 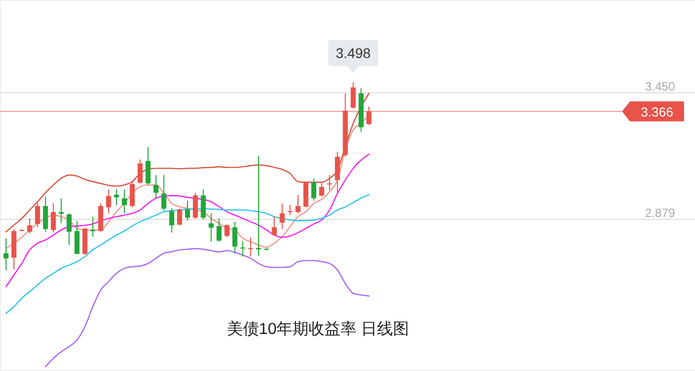 What do you see at coordinates (353, 53) in the screenshot?
I see `annotation: 3.498` at bounding box center [353, 53].